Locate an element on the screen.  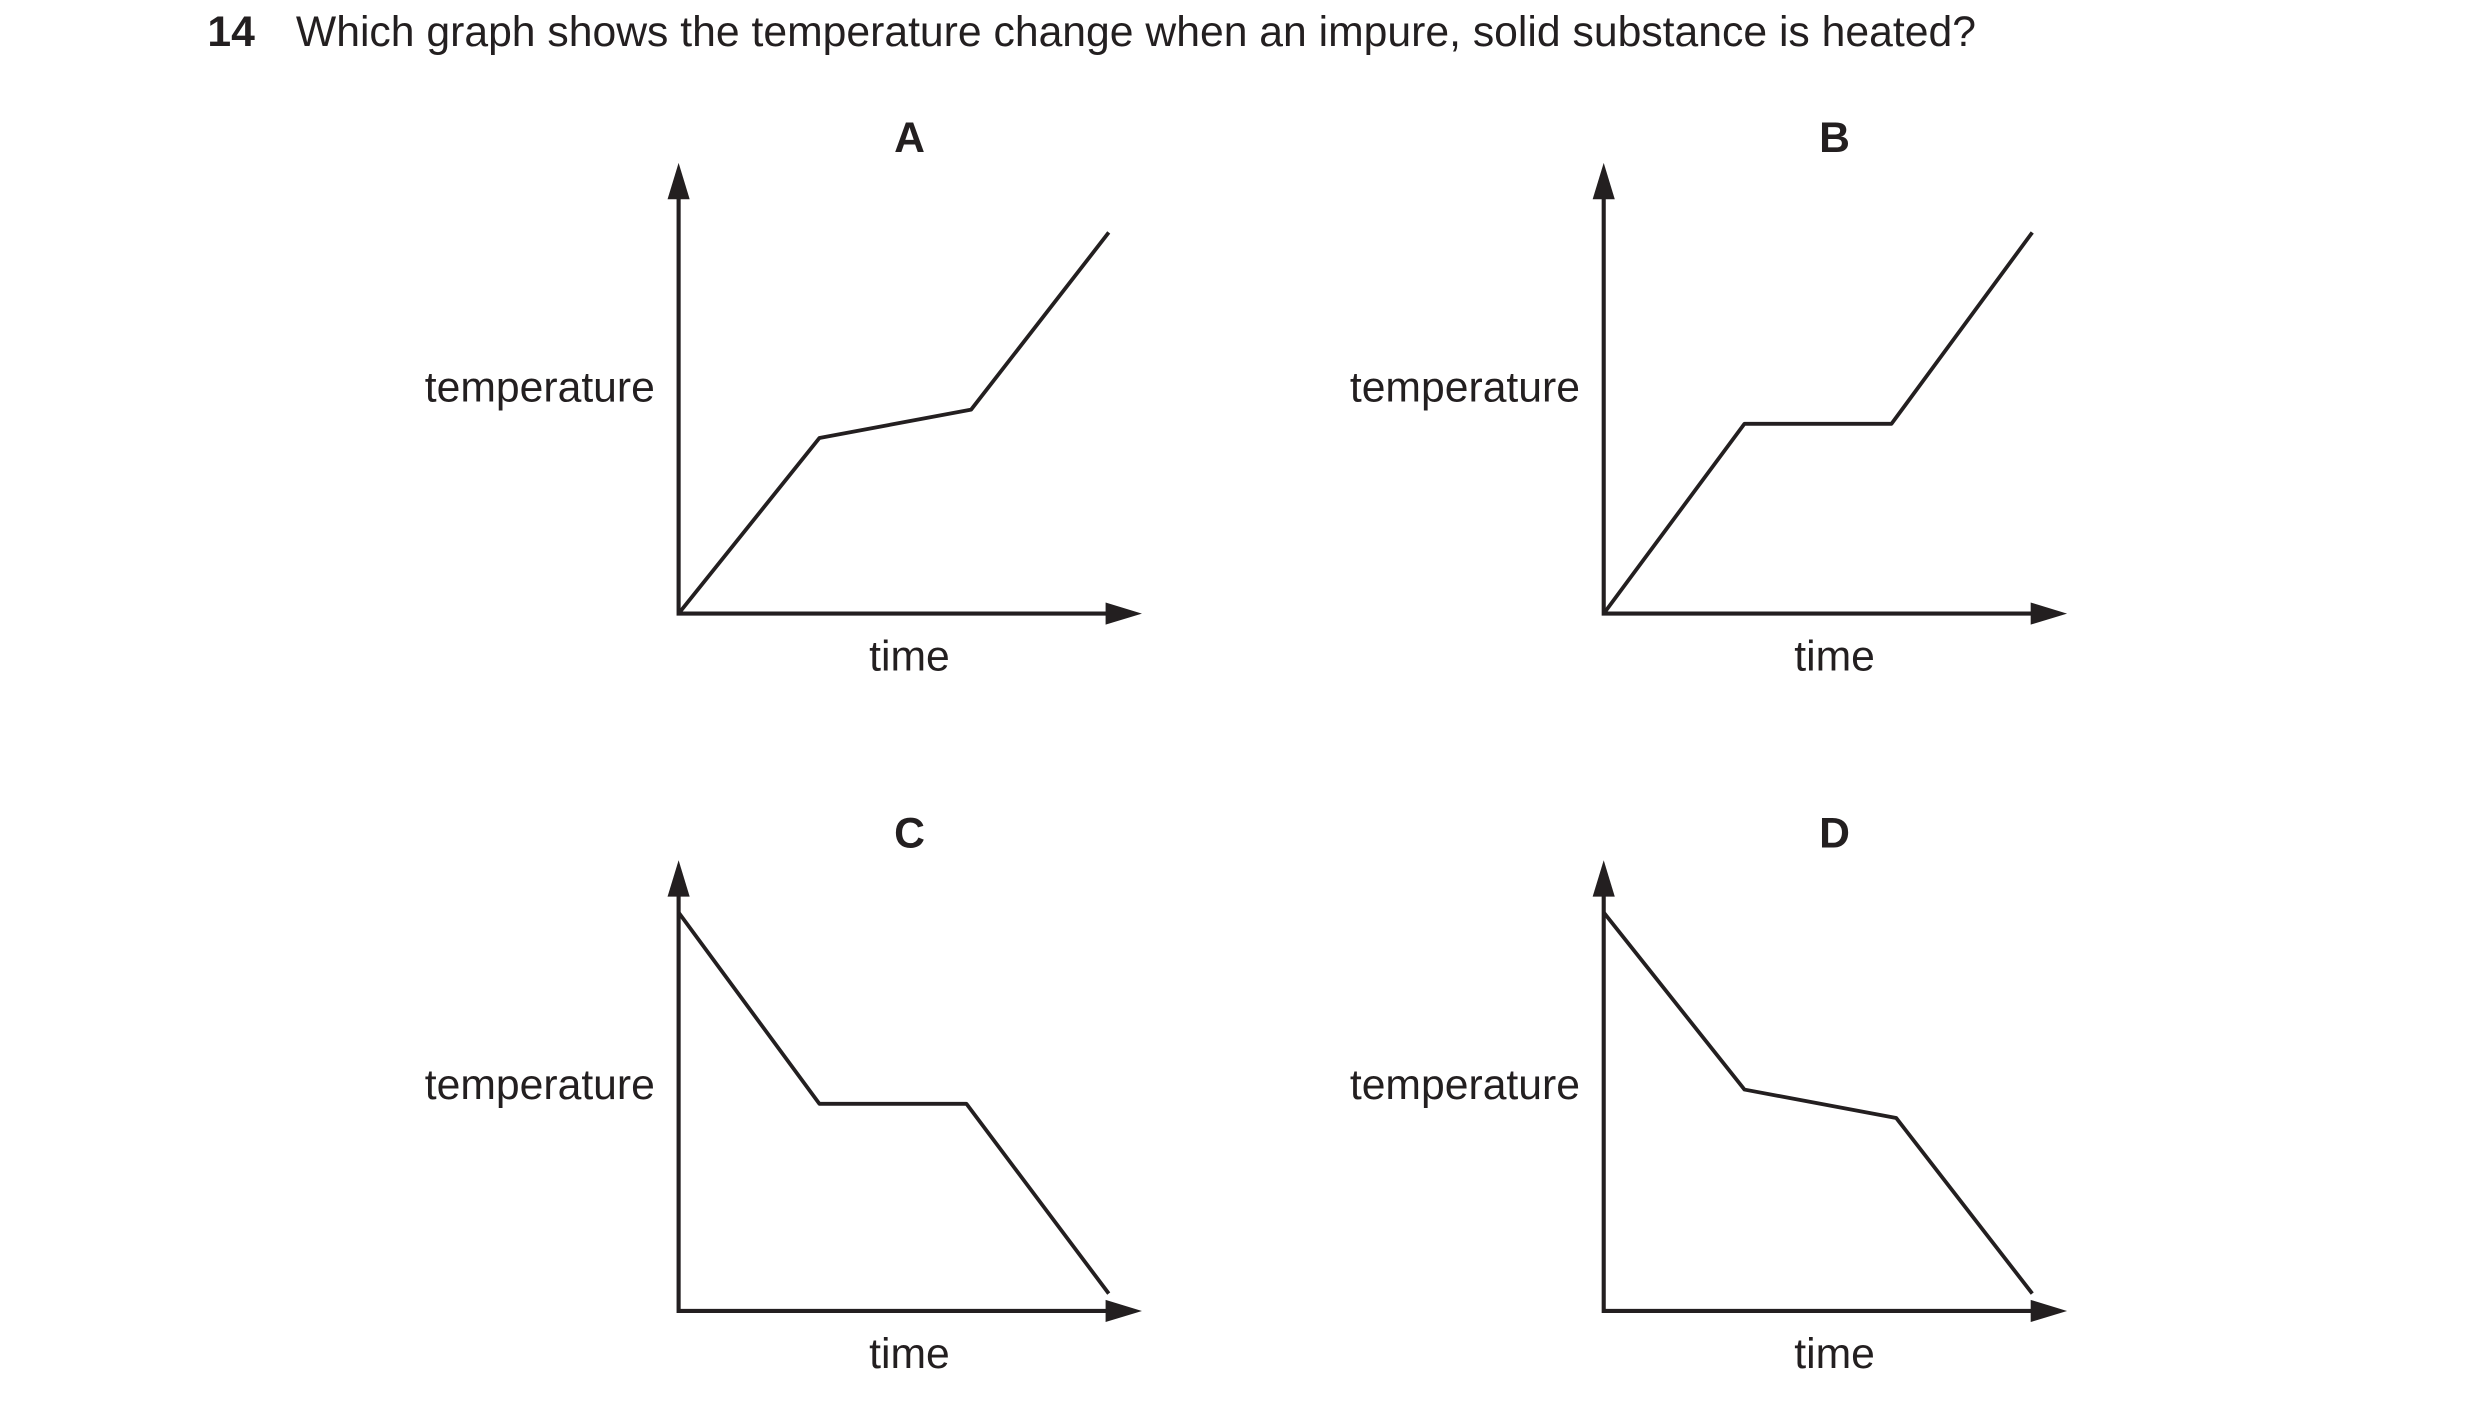
graph: D temperature time is located at coordinates (1709, 1094).